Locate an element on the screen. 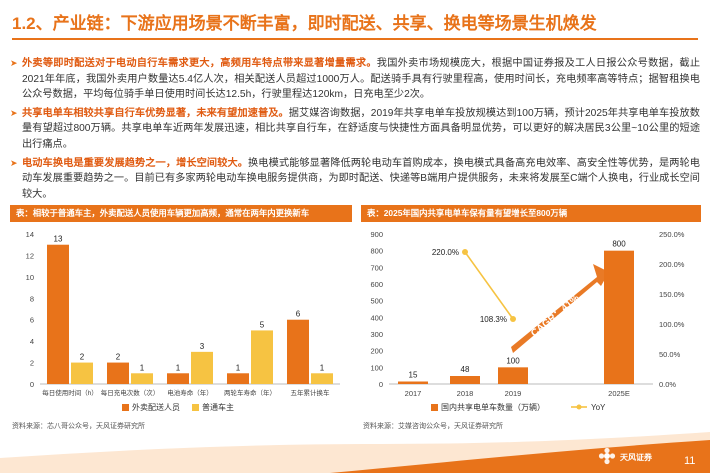 This screenshot has height=473, width=710. company-logo is located at coordinates (628, 458).